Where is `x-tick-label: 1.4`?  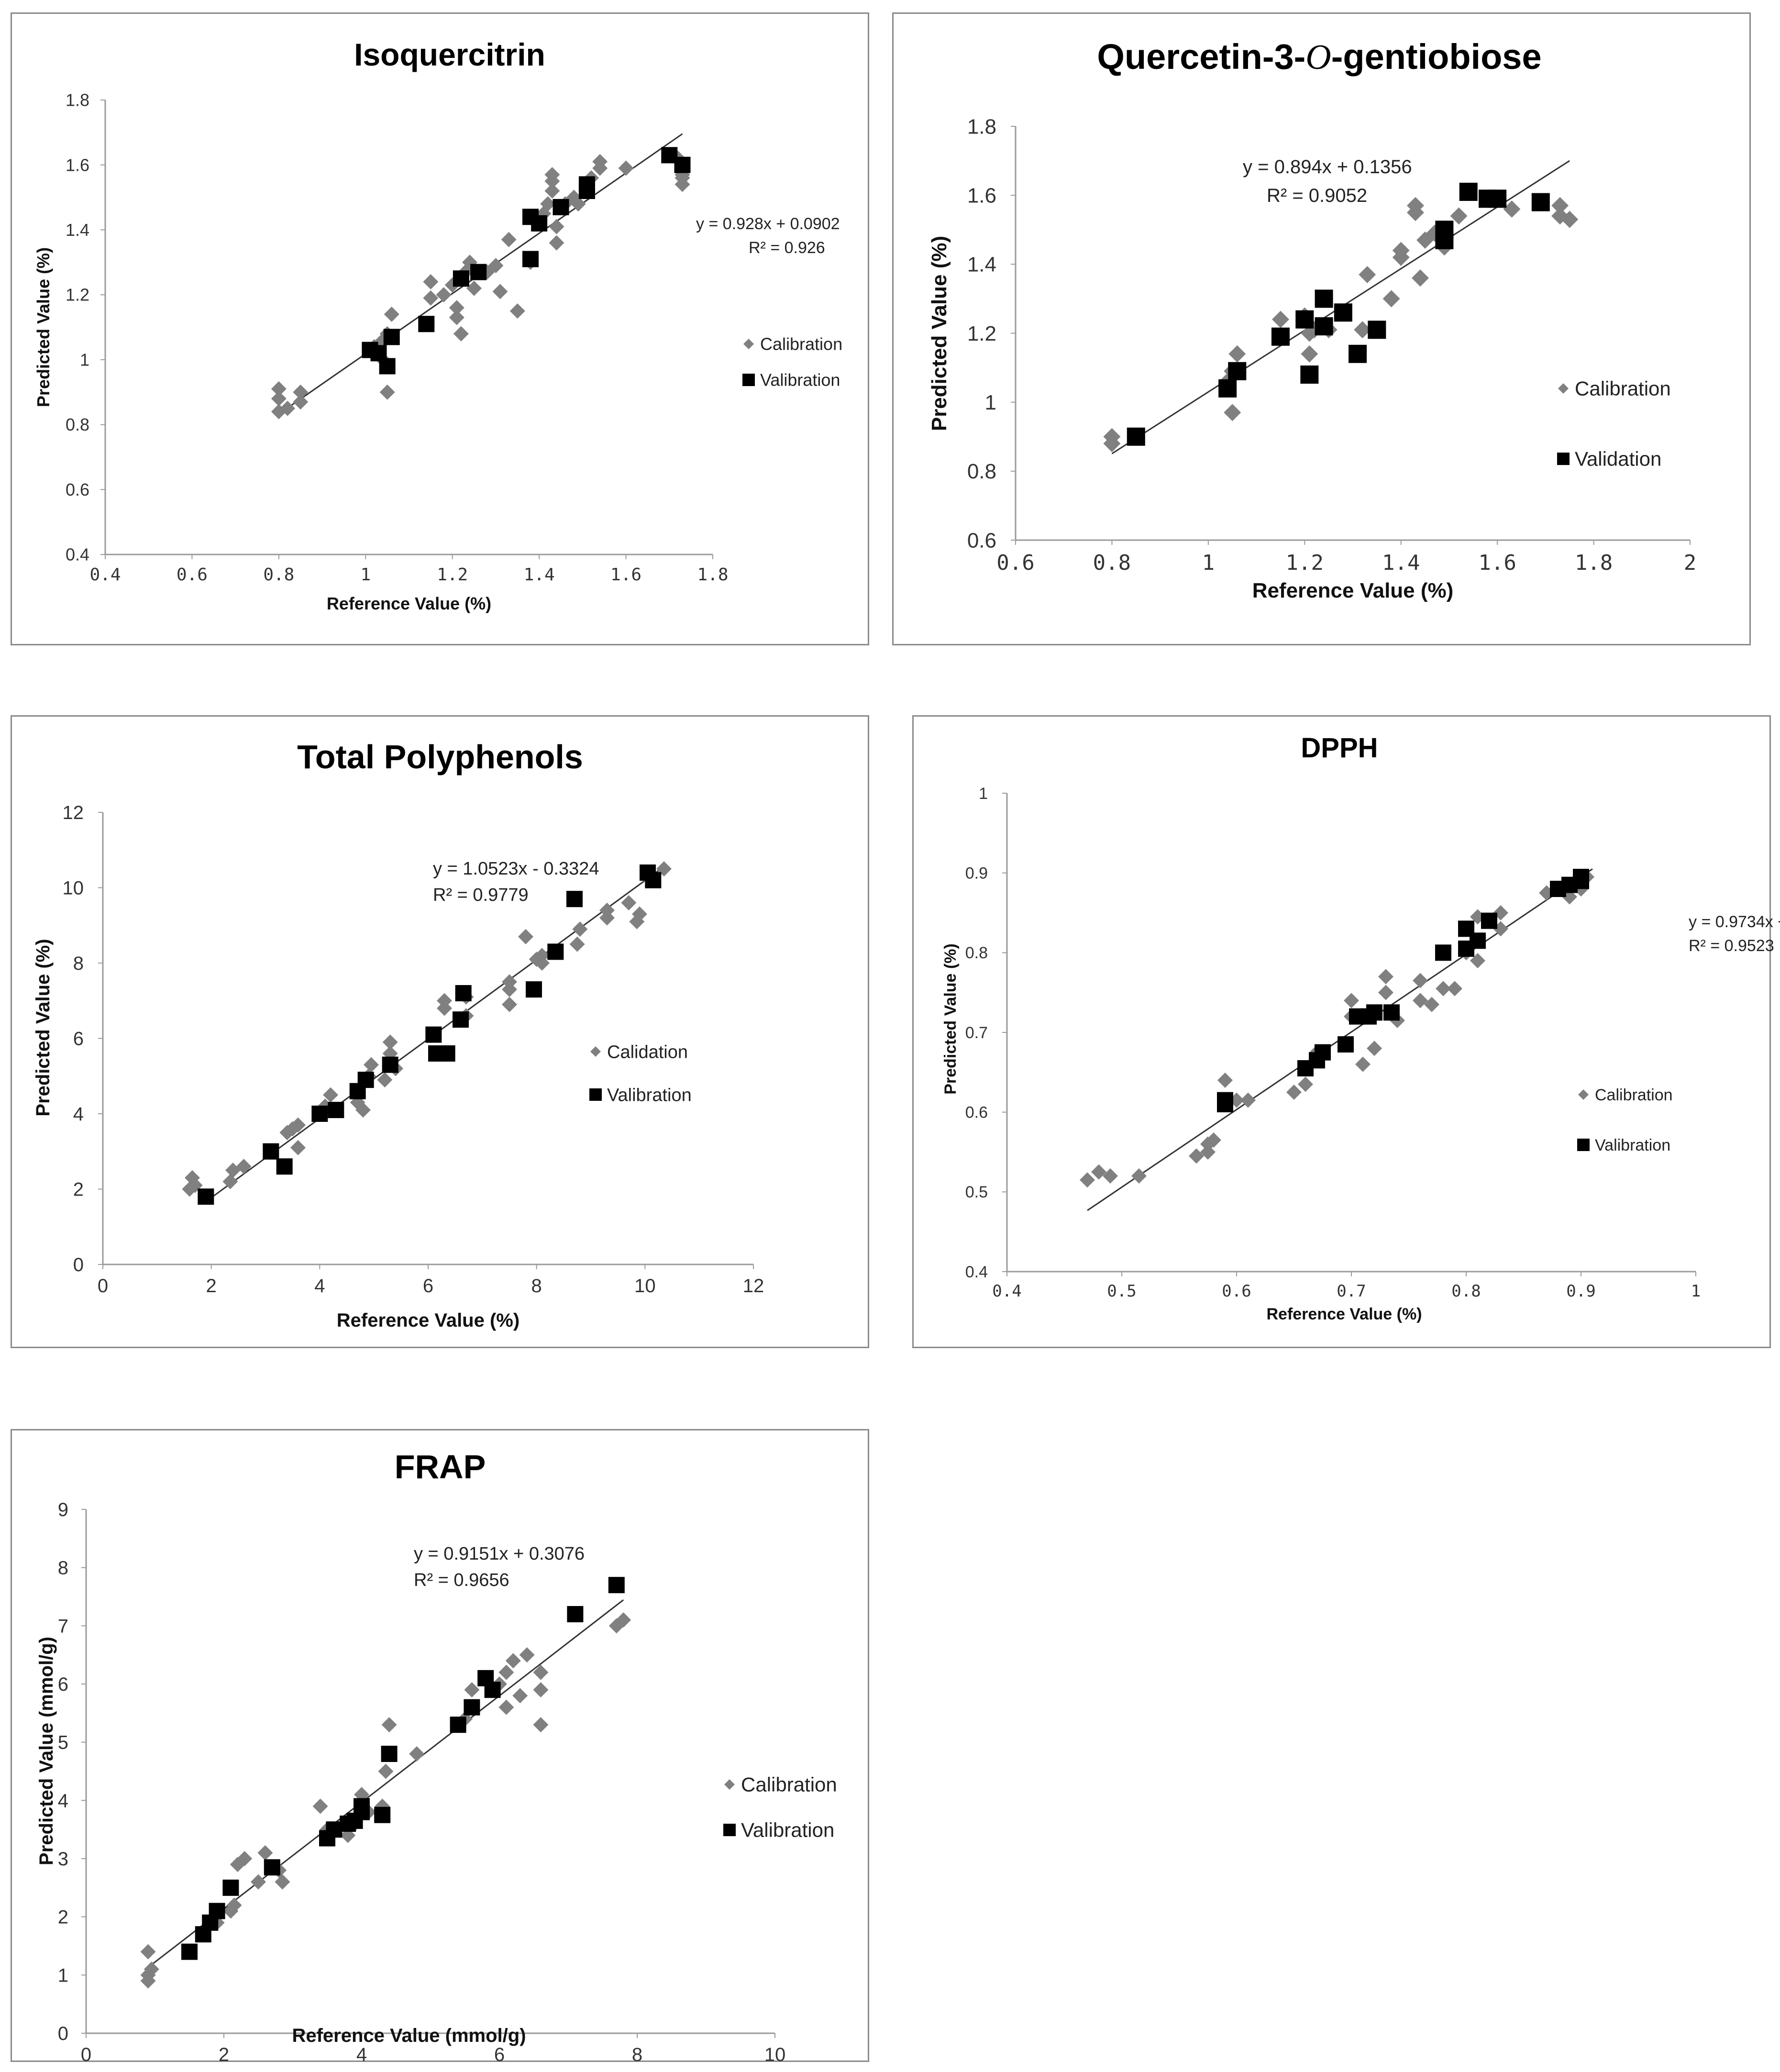 x-tick-label: 1.4 is located at coordinates (1401, 563).